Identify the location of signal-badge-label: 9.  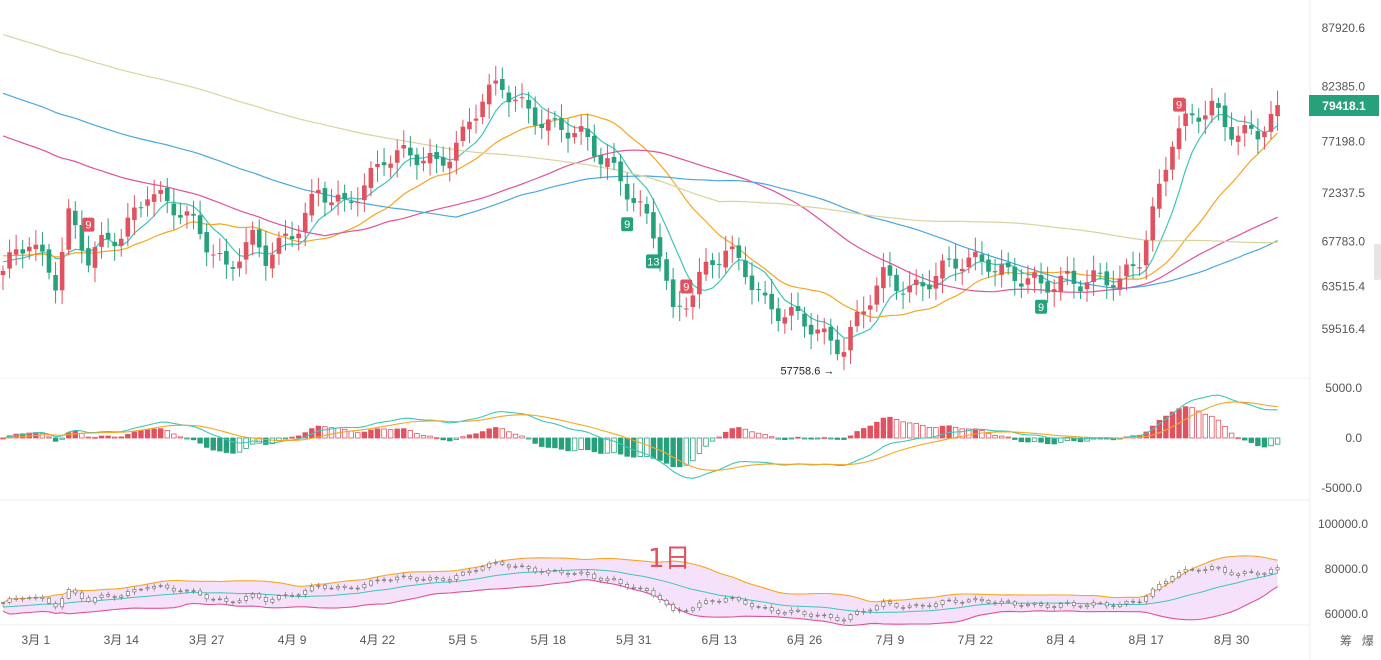
(1041, 308).